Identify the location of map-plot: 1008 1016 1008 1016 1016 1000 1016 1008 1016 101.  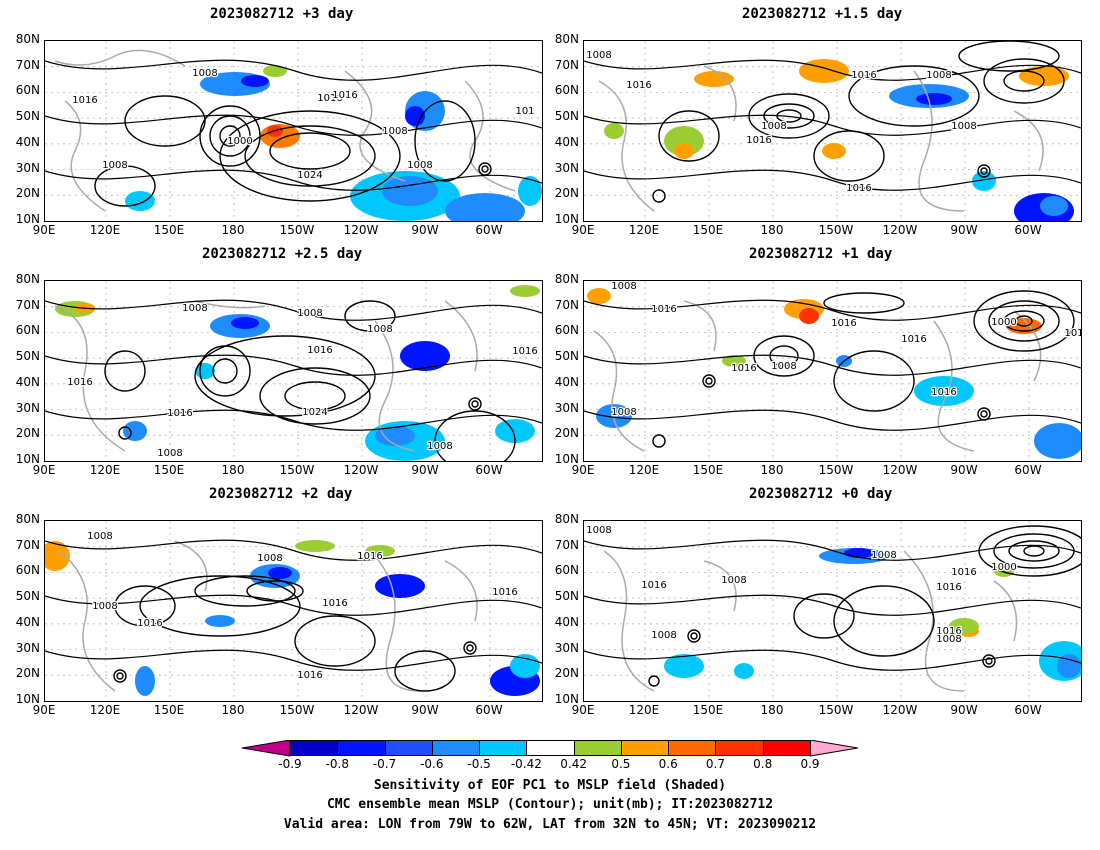
(832, 371).